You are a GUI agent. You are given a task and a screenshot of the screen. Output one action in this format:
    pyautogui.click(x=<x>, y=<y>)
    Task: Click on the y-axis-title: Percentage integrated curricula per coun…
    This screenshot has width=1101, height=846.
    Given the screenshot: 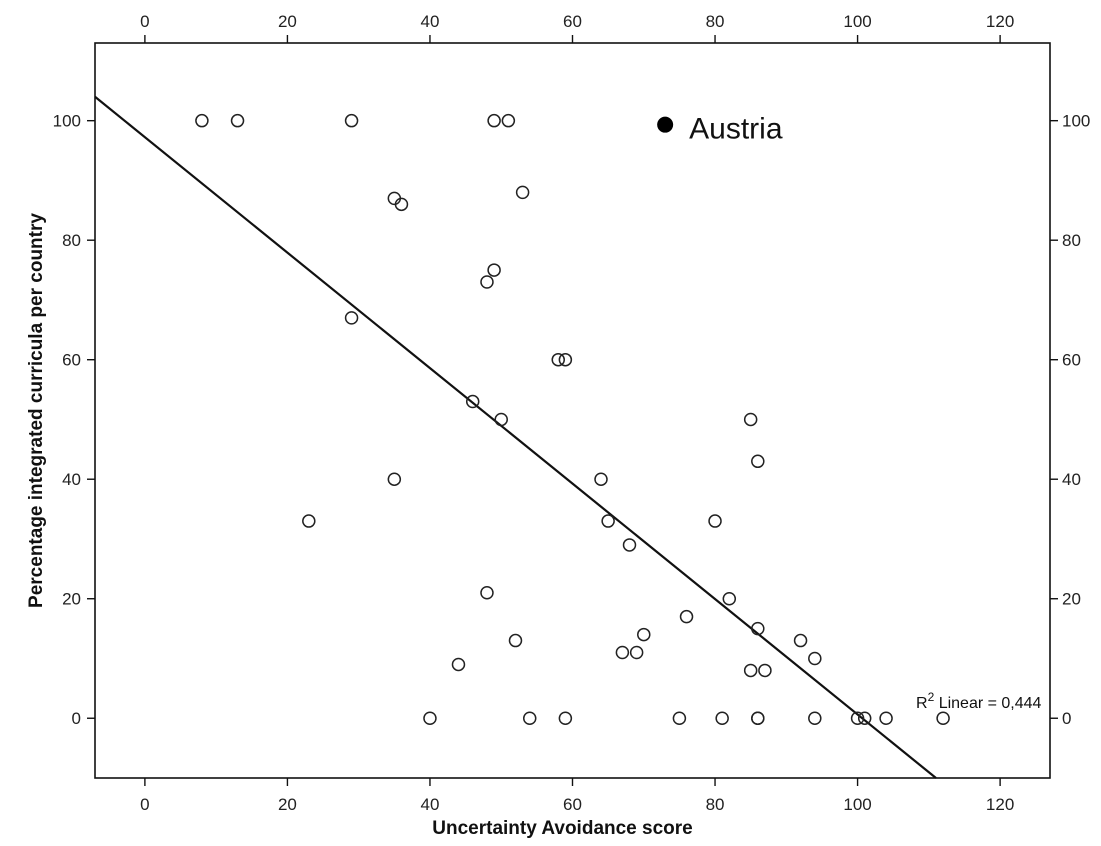 What is the action you would take?
    pyautogui.click(x=36, y=410)
    